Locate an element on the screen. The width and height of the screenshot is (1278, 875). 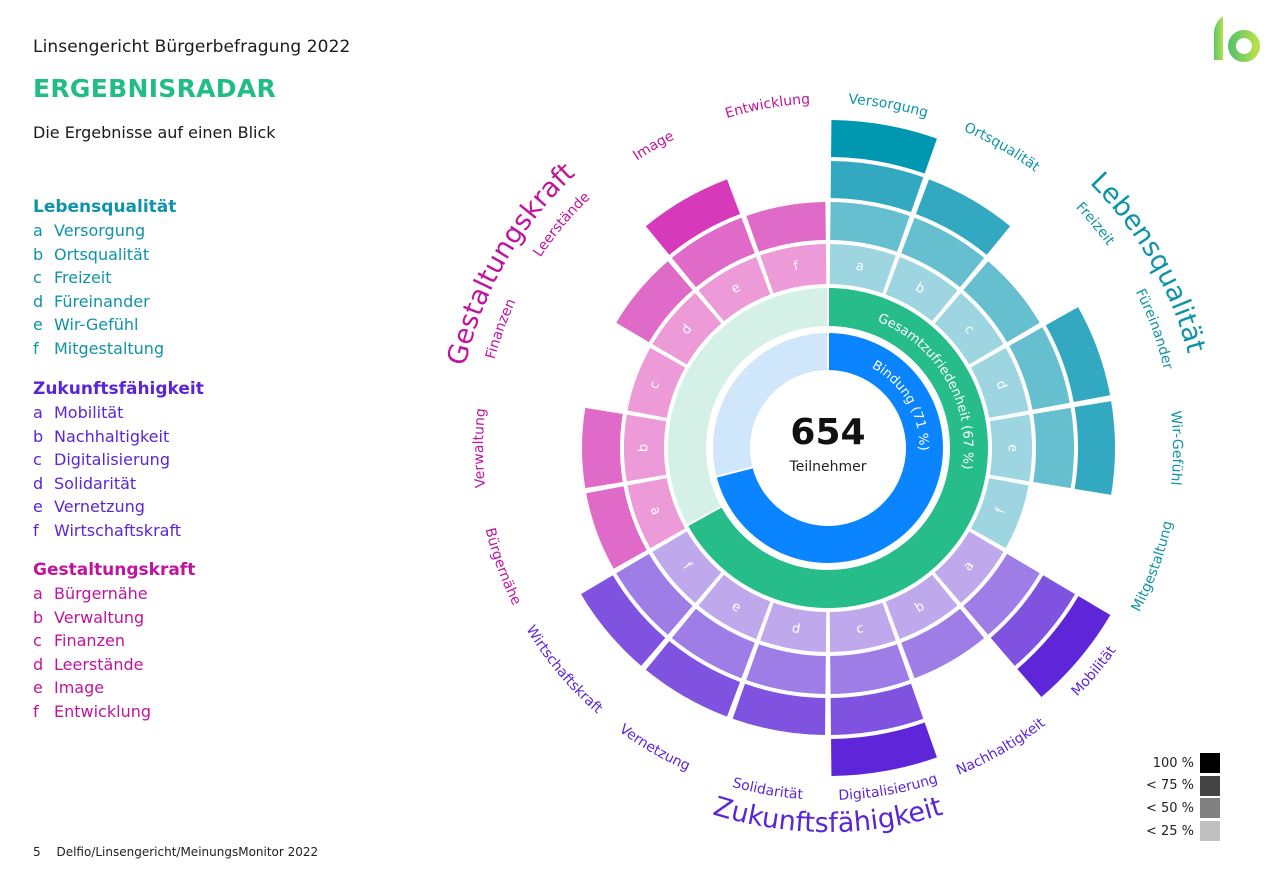
segment-label-text: Verwaltung is located at coordinates (480, 447).